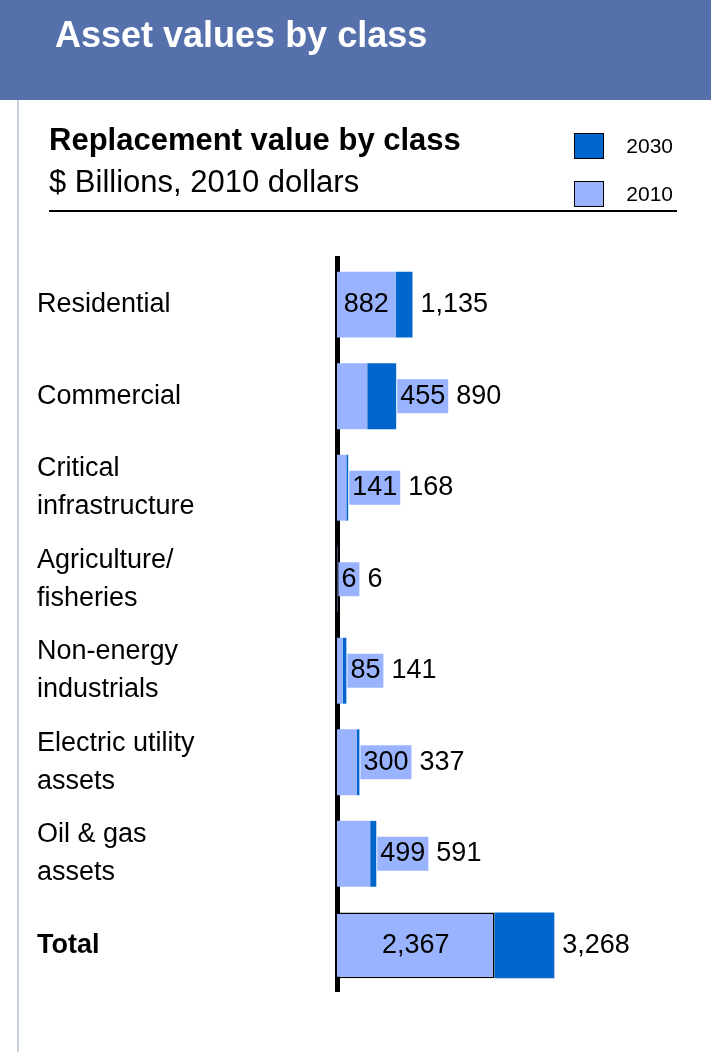  What do you see at coordinates (92, 852) in the screenshot?
I see `y-tick-label: Oil & gas assets` at bounding box center [92, 852].